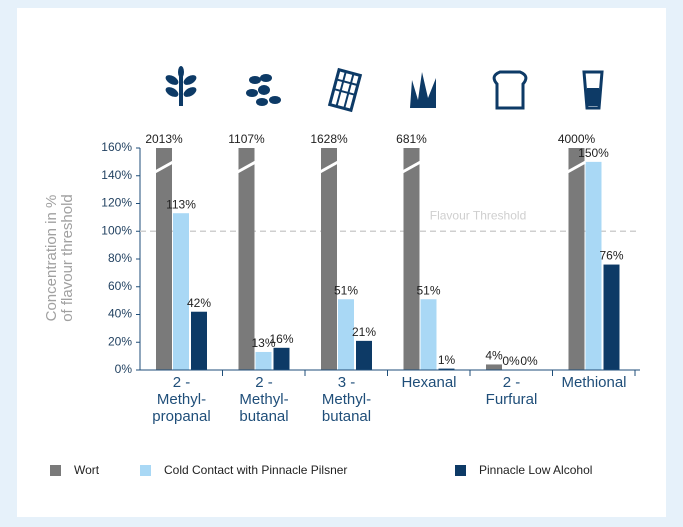 The width and height of the screenshot is (683, 527). I want to click on y-tick-label: 20%, so click(120, 341).